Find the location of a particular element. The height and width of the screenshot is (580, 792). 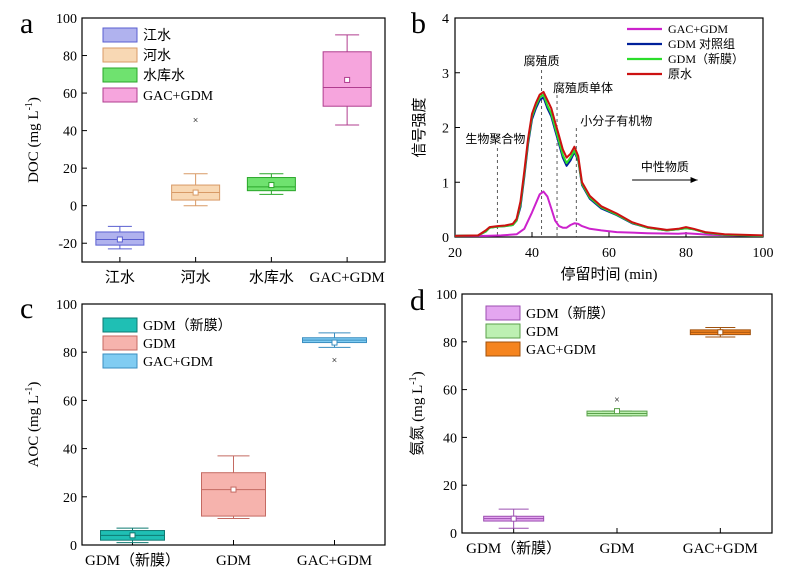

panel-letter-d: d is located at coordinates (417, 300).